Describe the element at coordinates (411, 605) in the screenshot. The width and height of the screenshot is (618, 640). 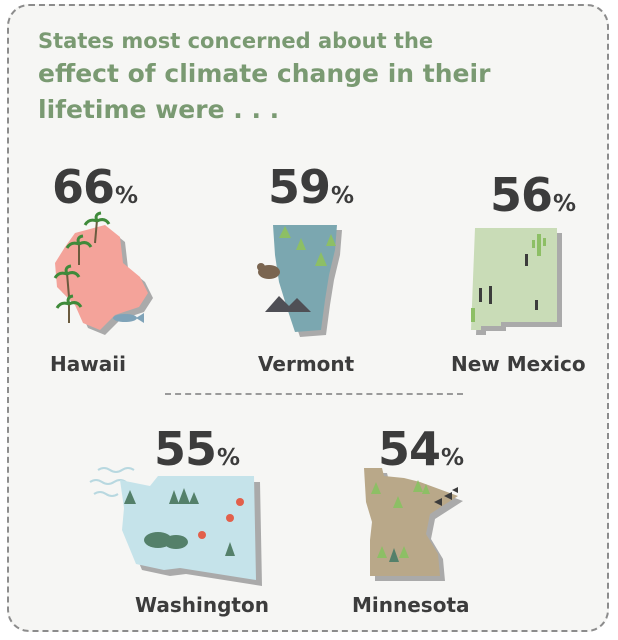
I see `minnesota-name: Minnesota` at that location.